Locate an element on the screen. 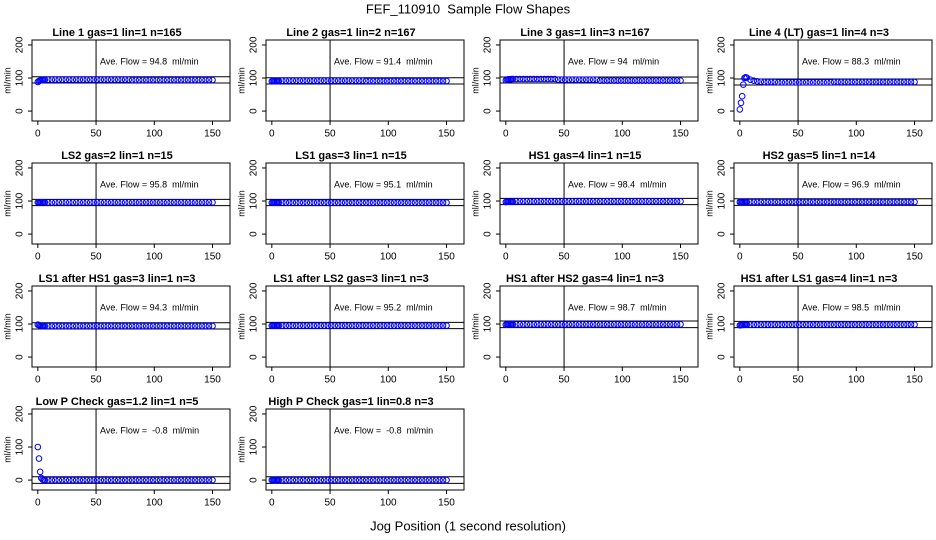 The image size is (936, 540). panel-title: Line 2 gas=1 lin=2 n=167 is located at coordinates (350, 33).